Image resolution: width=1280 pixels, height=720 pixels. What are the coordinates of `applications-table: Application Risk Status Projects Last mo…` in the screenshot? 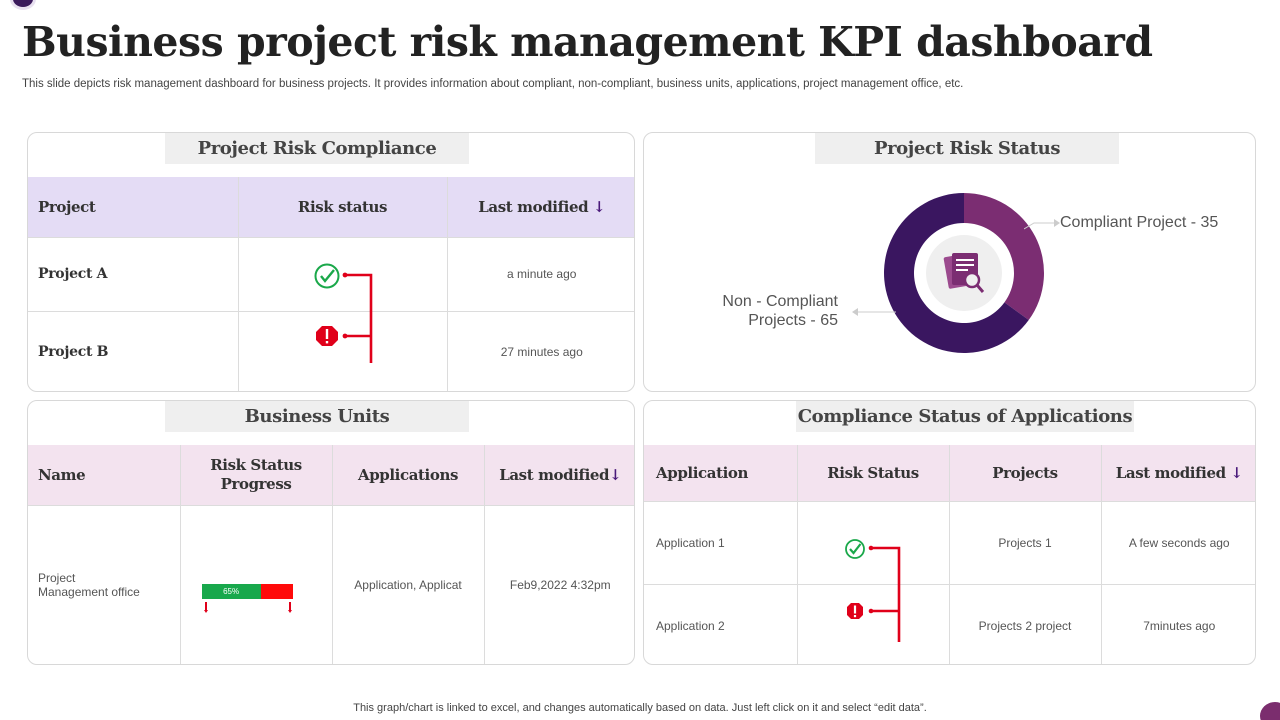 It's located at (949, 554).